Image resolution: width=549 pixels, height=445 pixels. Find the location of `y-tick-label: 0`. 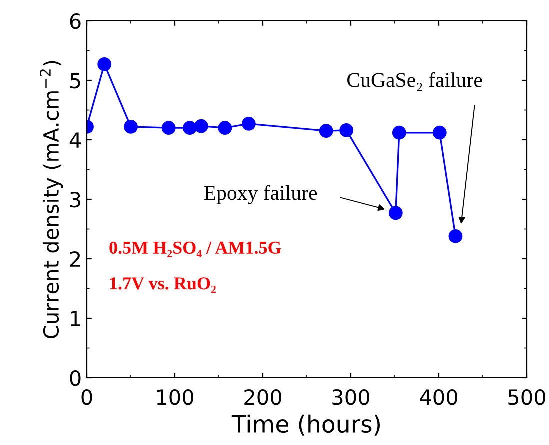

y-tick-label: 0 is located at coordinates (75, 378).